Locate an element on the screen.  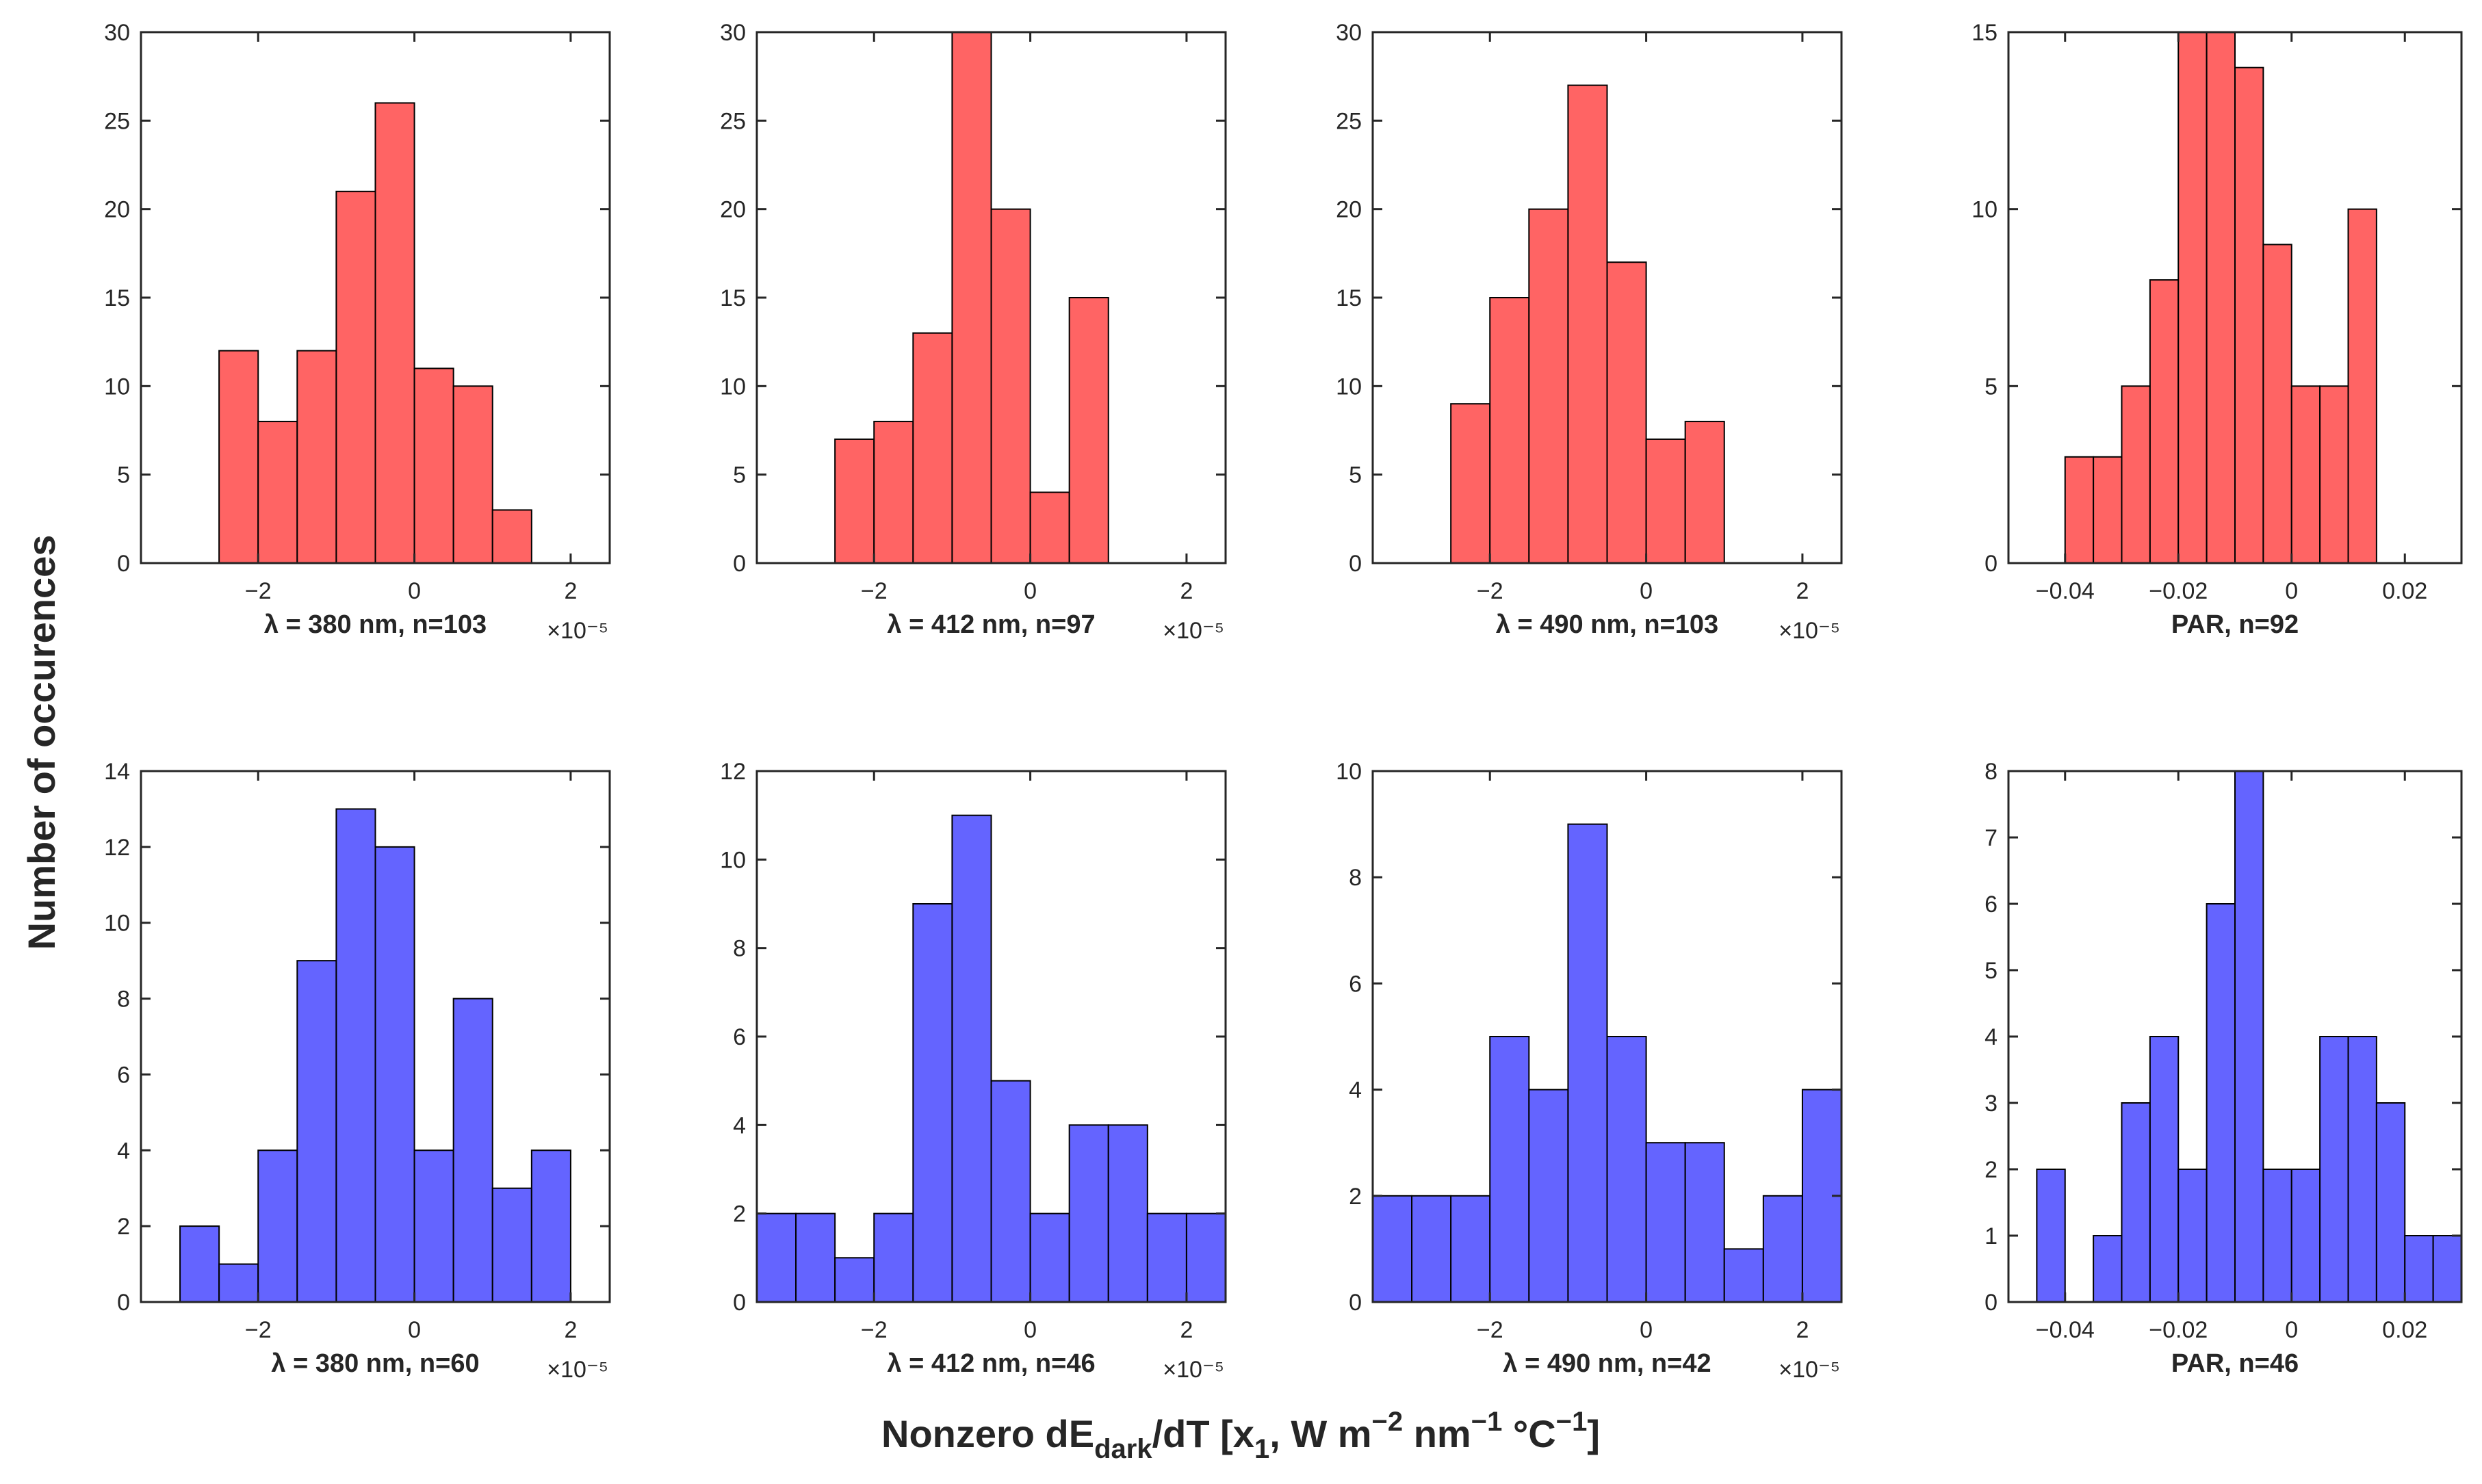
histogram-panel-7: 0 2 4 6 8 10 −2 0 2 λ = 490 nm, n=42 ×10⁻⁵ is located at coordinates (1590, 1071).